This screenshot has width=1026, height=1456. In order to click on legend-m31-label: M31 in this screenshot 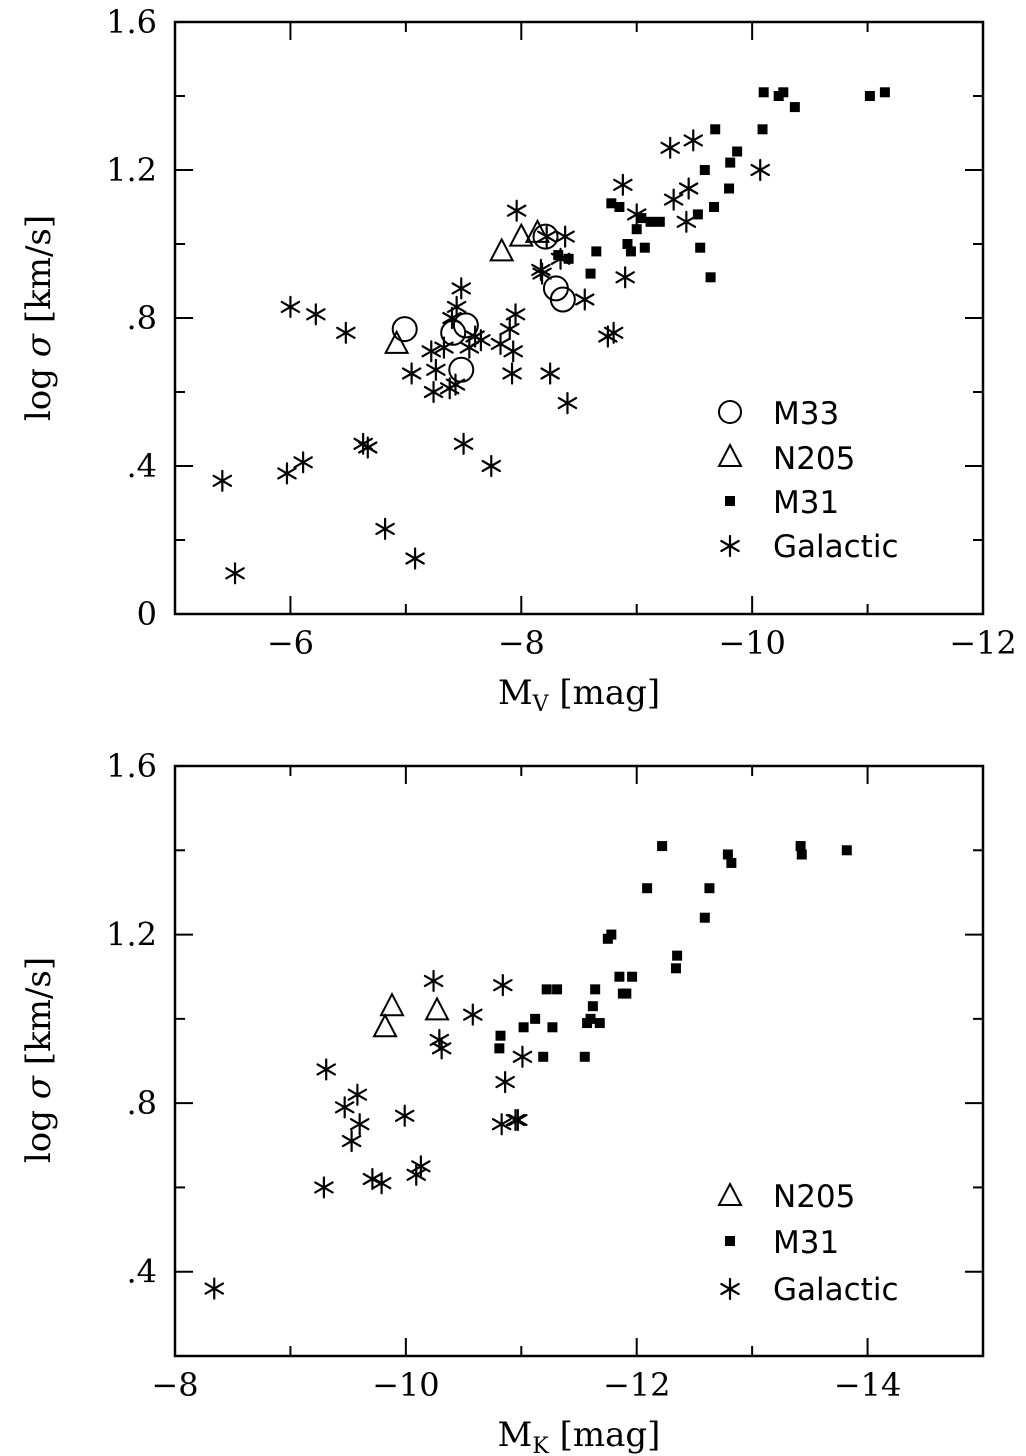, I will do `click(806, 1243)`.